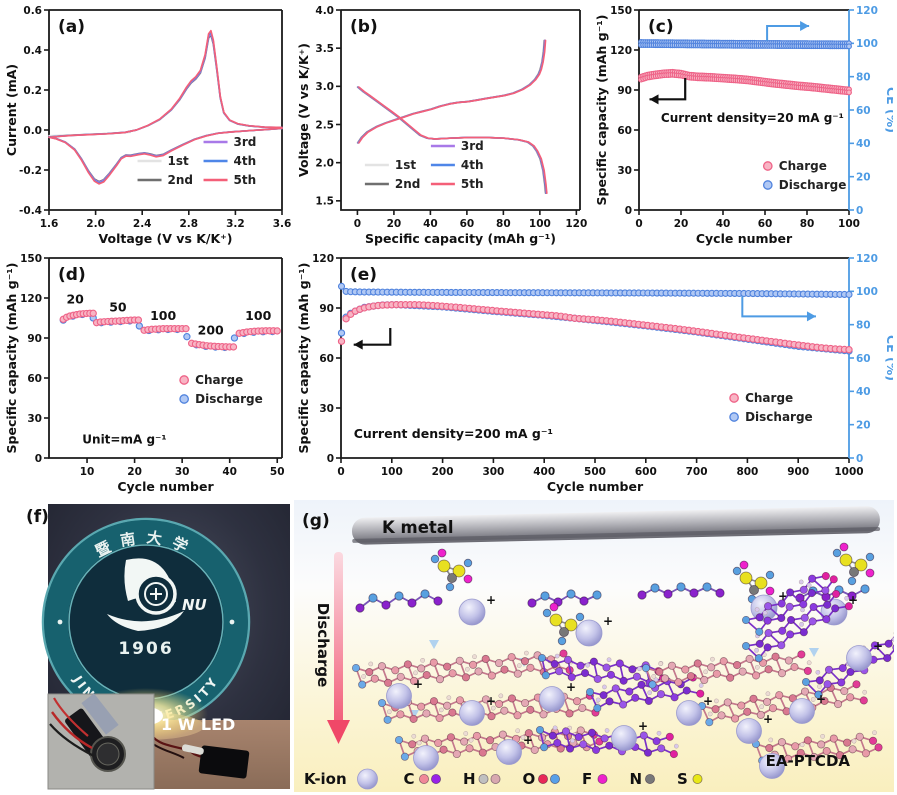 This screenshot has height=795, width=897. What do you see at coordinates (407, 184) in the screenshot?
I see `svg-text: 2nd` at bounding box center [407, 184].